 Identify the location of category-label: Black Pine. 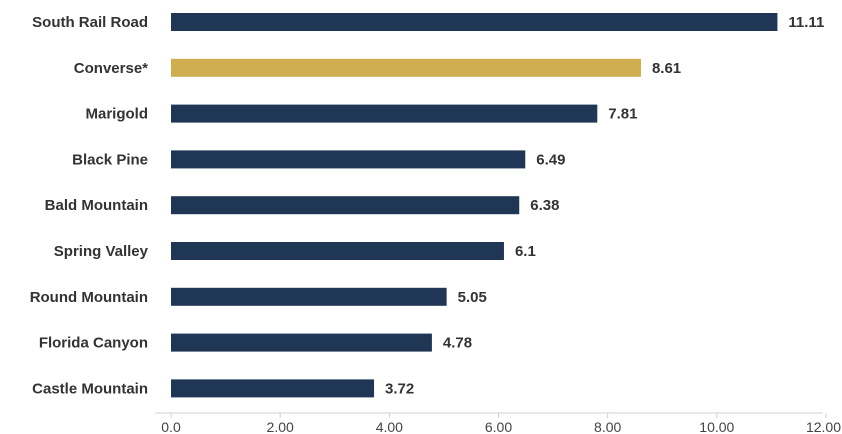
(110, 159).